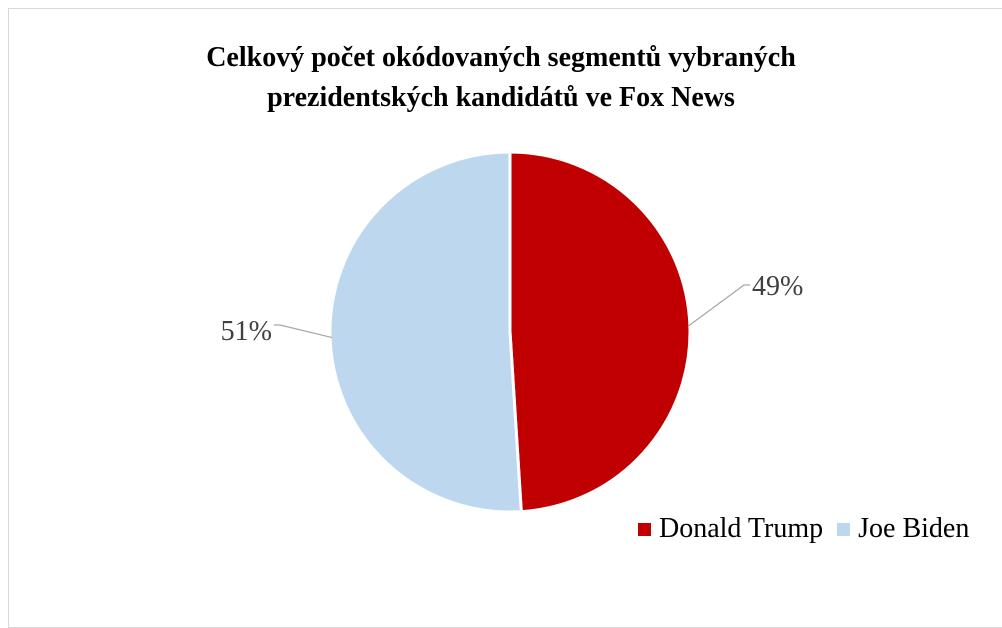  What do you see at coordinates (718, 305) in the screenshot?
I see `leader-line-donald-trump` at bounding box center [718, 305].